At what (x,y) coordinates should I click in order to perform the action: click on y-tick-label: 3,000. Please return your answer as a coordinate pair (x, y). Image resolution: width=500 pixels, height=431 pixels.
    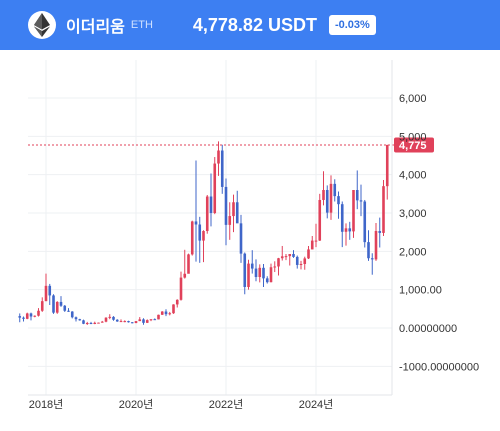
    Looking at the image, I should click on (413, 214).